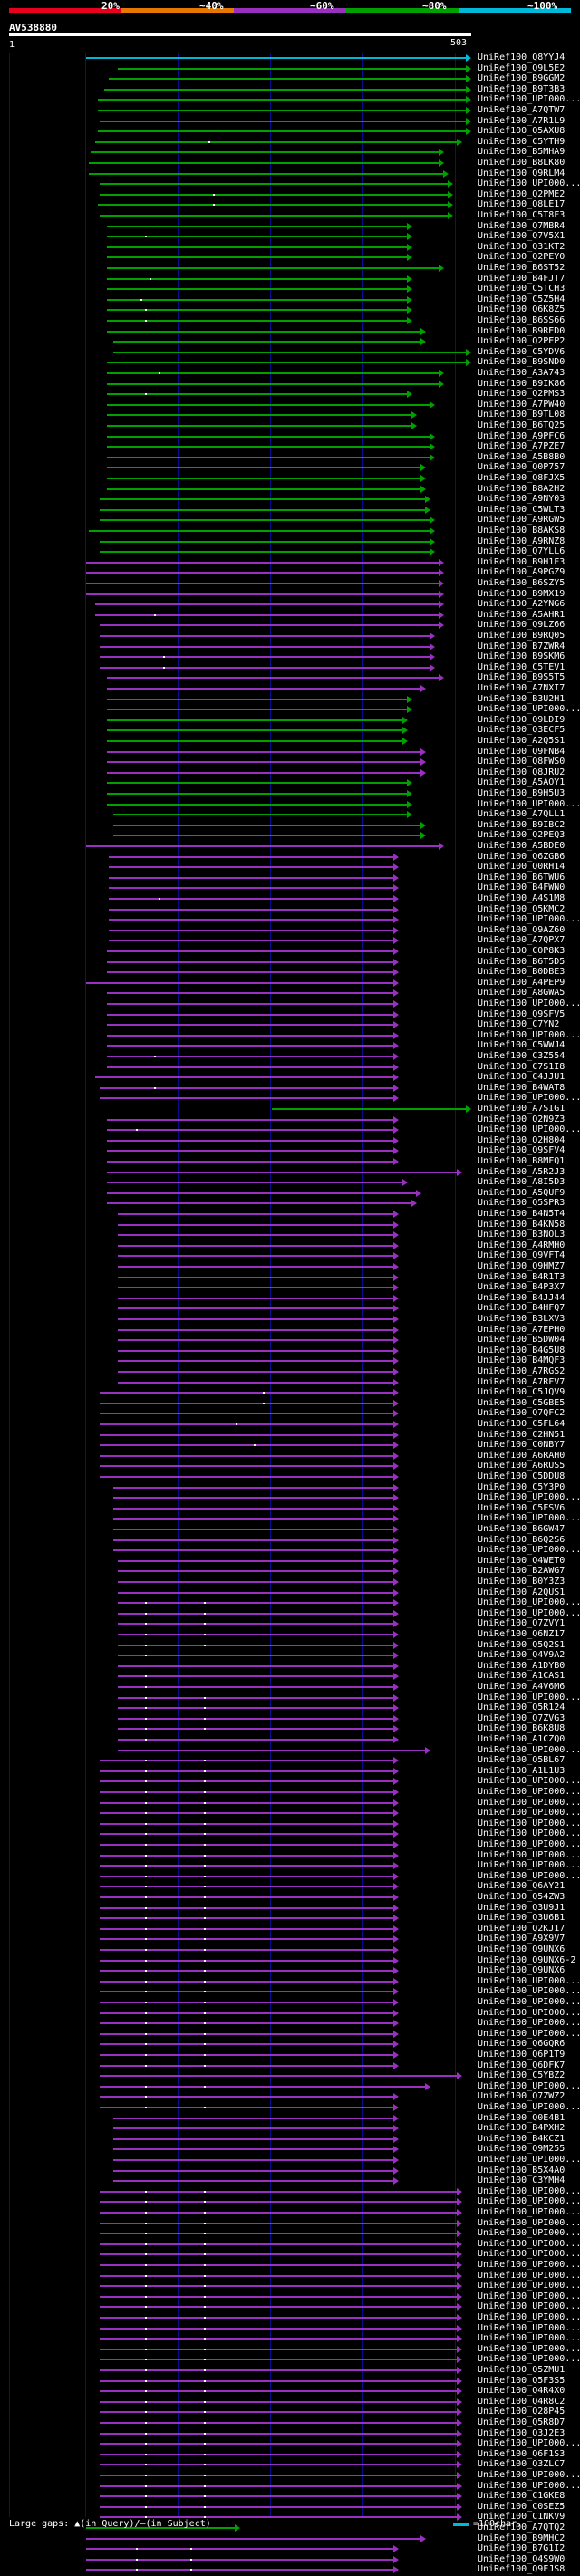 The width and height of the screenshot is (580, 2576). What do you see at coordinates (522, 446) in the screenshot?
I see `hit-label: UniRef100_A7PZE7` at bounding box center [522, 446].